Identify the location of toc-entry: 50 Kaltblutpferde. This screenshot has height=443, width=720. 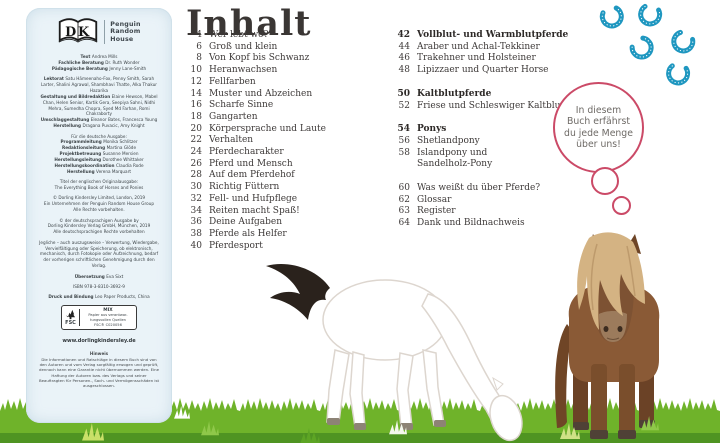
(476, 95).